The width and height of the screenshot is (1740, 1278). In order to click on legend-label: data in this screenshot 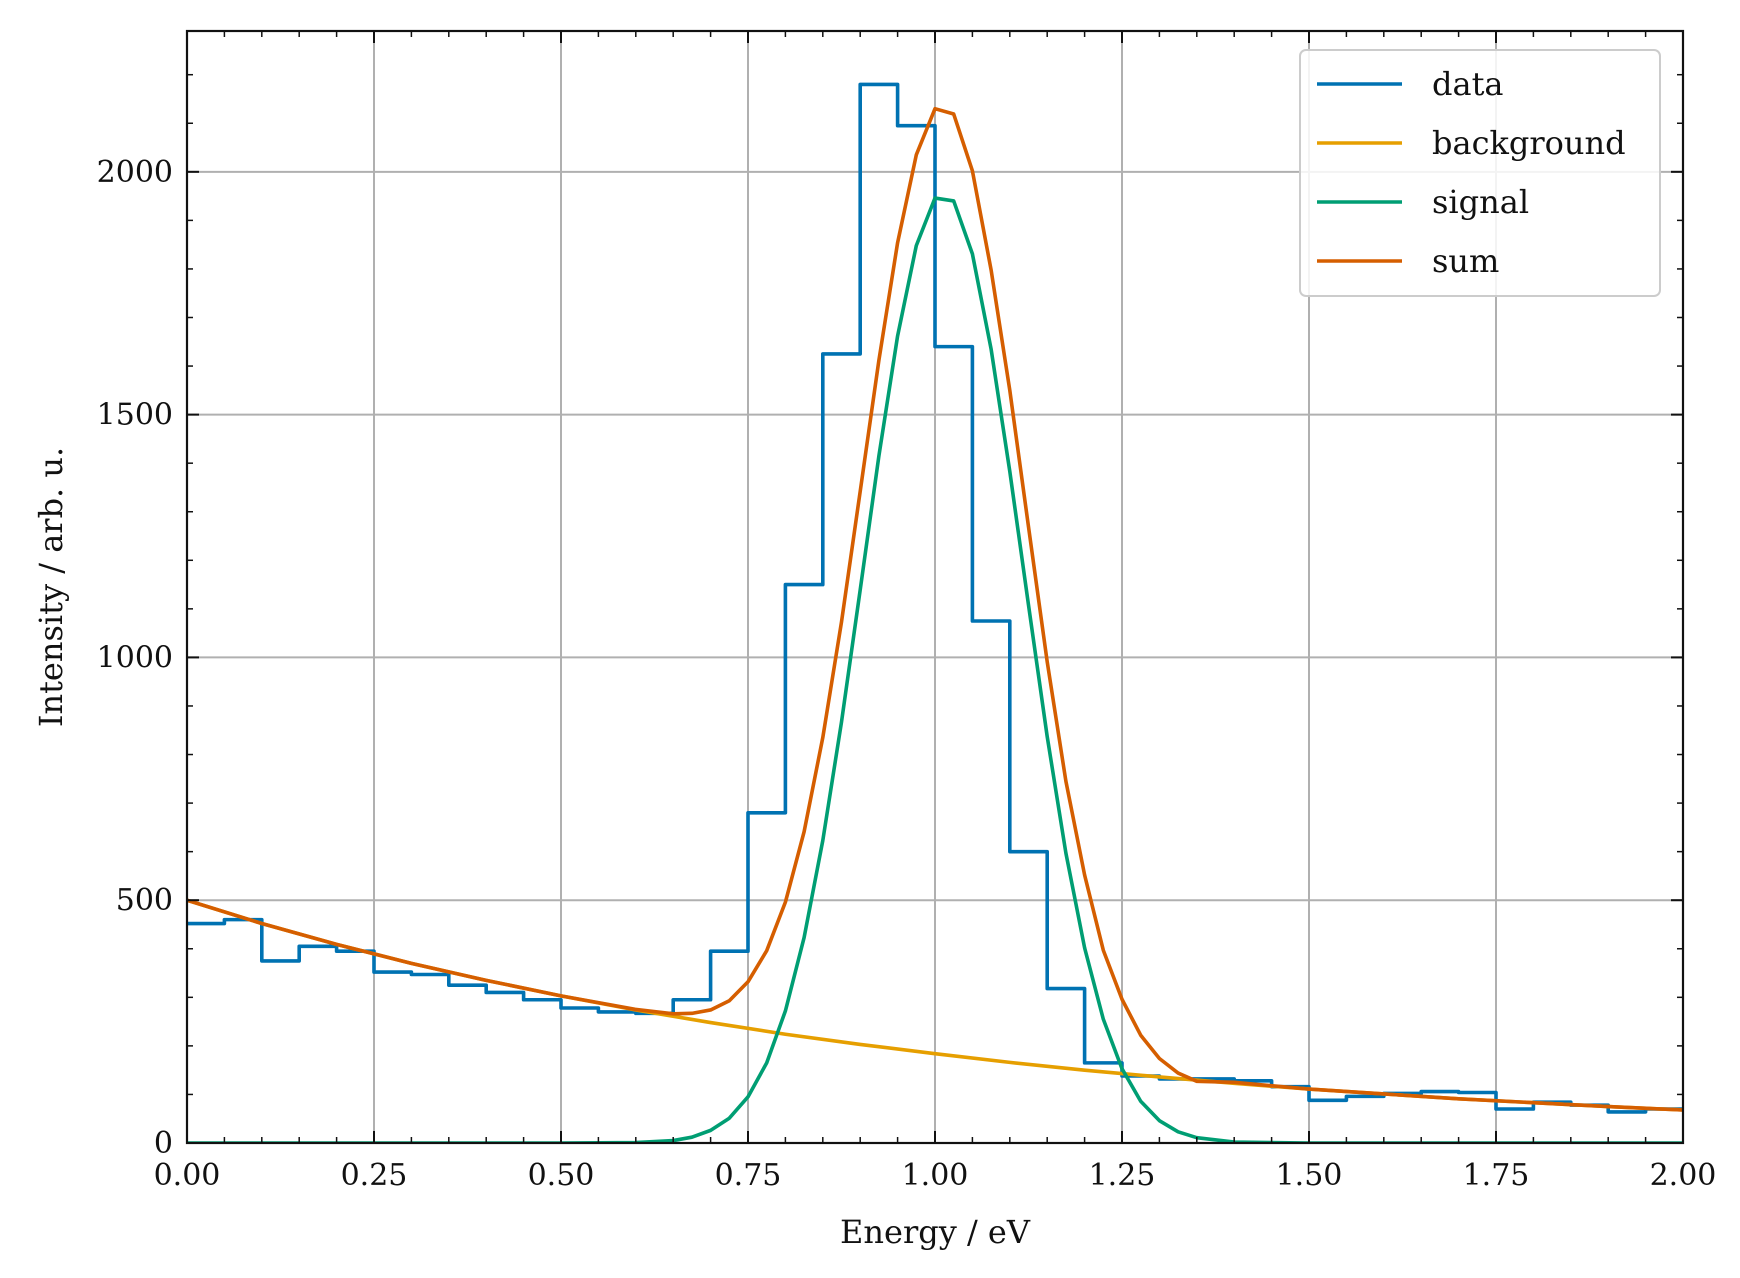, I will do `click(1468, 84)`.